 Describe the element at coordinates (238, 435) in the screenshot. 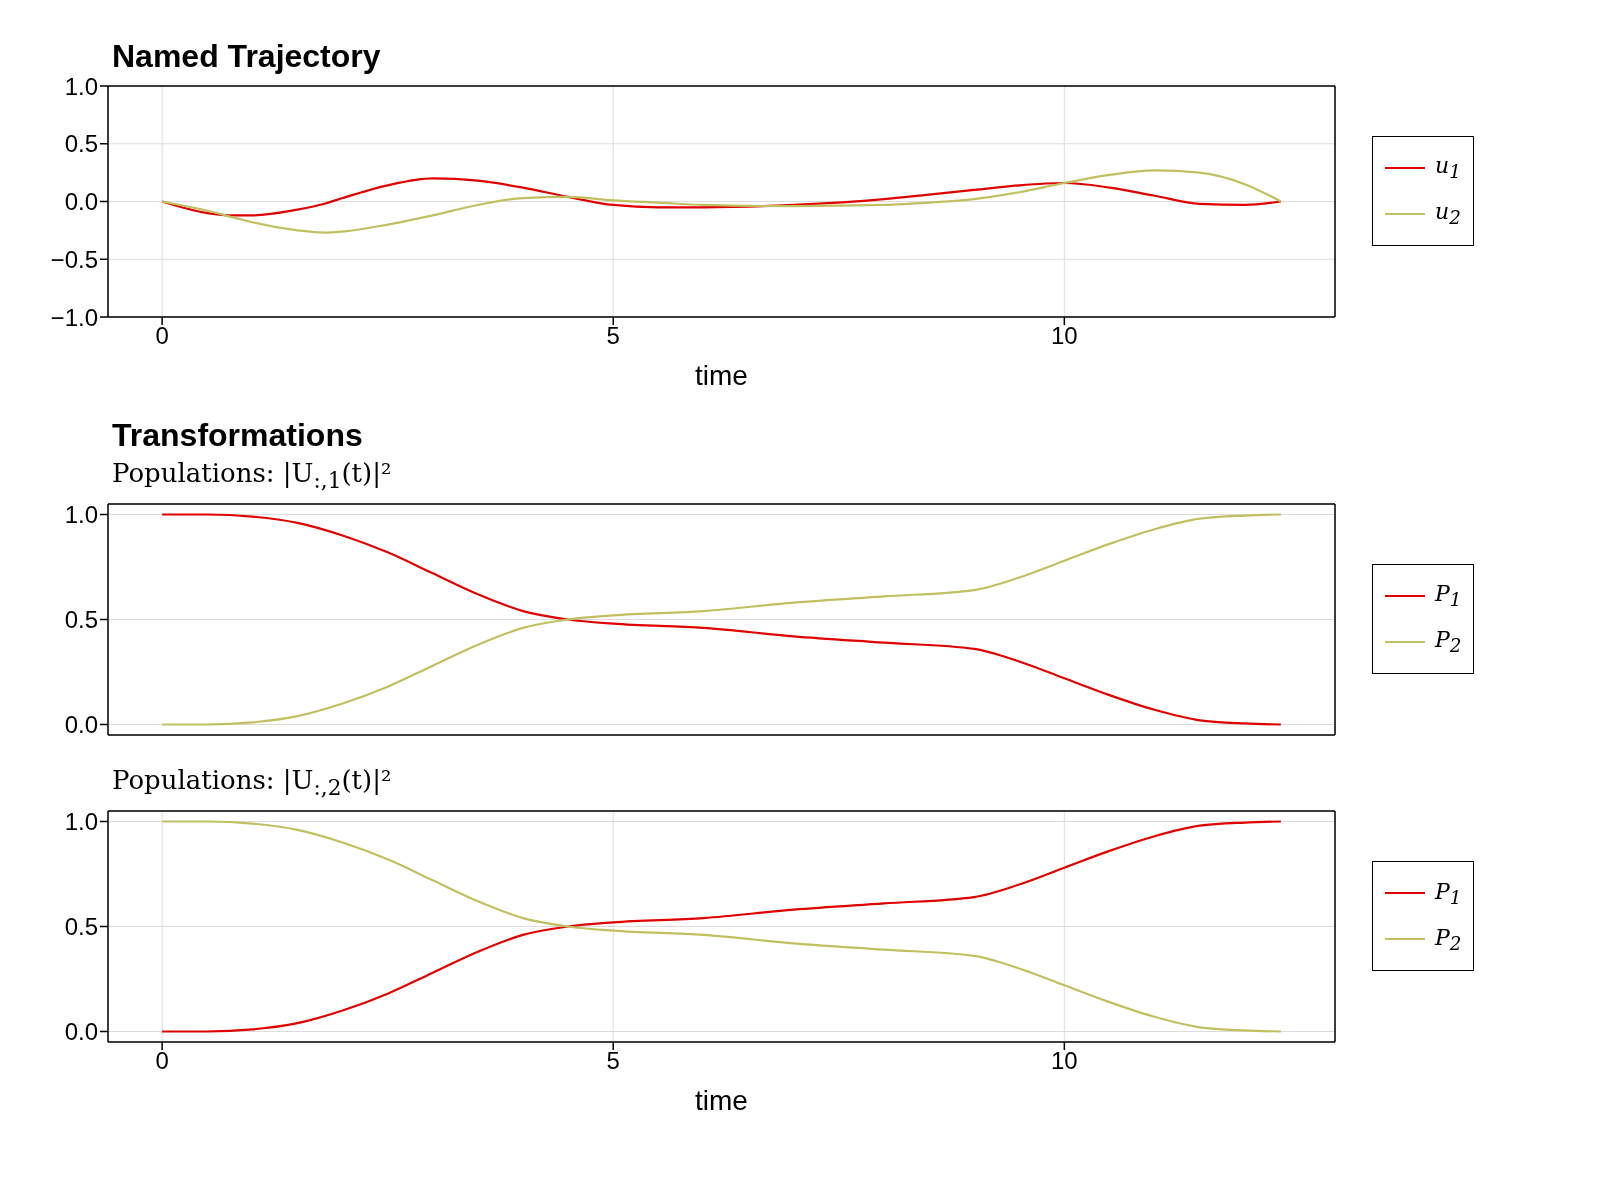

I see `chart-title: Transformations` at that location.